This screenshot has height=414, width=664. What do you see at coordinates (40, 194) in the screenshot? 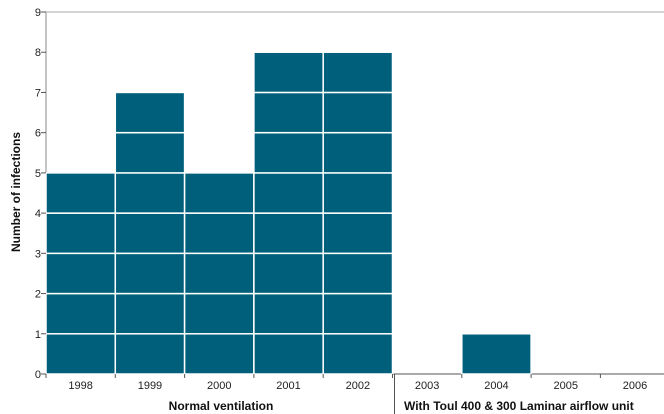
I see `y-axis-ticks: 0 1 2 3 4 5 6 7 8 9` at bounding box center [40, 194].